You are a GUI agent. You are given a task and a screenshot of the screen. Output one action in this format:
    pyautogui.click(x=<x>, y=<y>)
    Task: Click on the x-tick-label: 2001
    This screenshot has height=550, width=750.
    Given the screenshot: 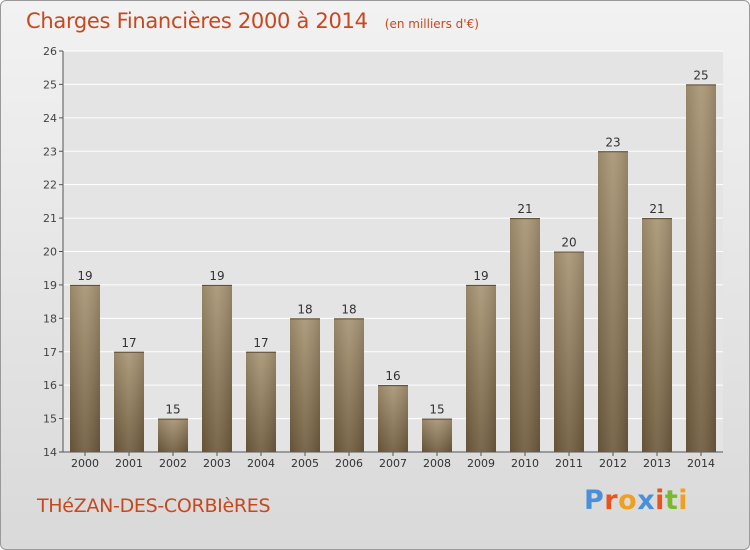 What is the action you would take?
    pyautogui.click(x=129, y=463)
    